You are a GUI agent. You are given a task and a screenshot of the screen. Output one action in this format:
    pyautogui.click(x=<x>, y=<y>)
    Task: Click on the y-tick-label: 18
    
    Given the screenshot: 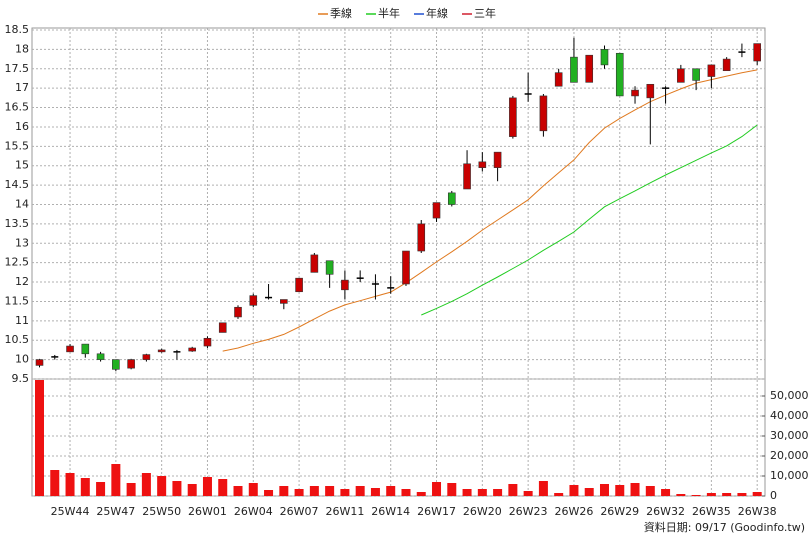 What is the action you would take?
    pyautogui.click(x=22, y=48)
    